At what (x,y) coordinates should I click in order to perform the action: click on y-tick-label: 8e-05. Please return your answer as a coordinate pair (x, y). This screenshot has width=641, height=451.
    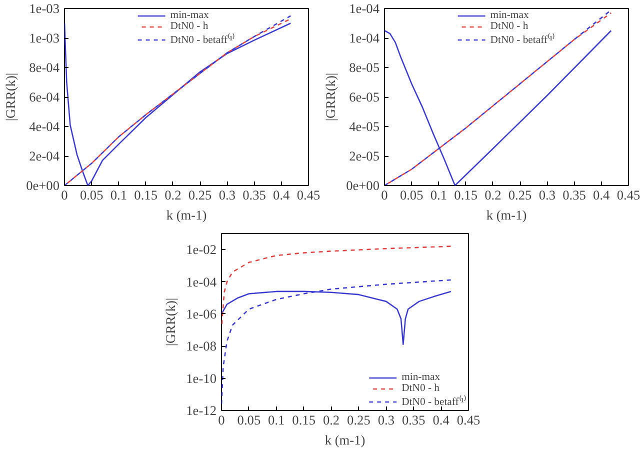
    Looking at the image, I should click on (364, 67).